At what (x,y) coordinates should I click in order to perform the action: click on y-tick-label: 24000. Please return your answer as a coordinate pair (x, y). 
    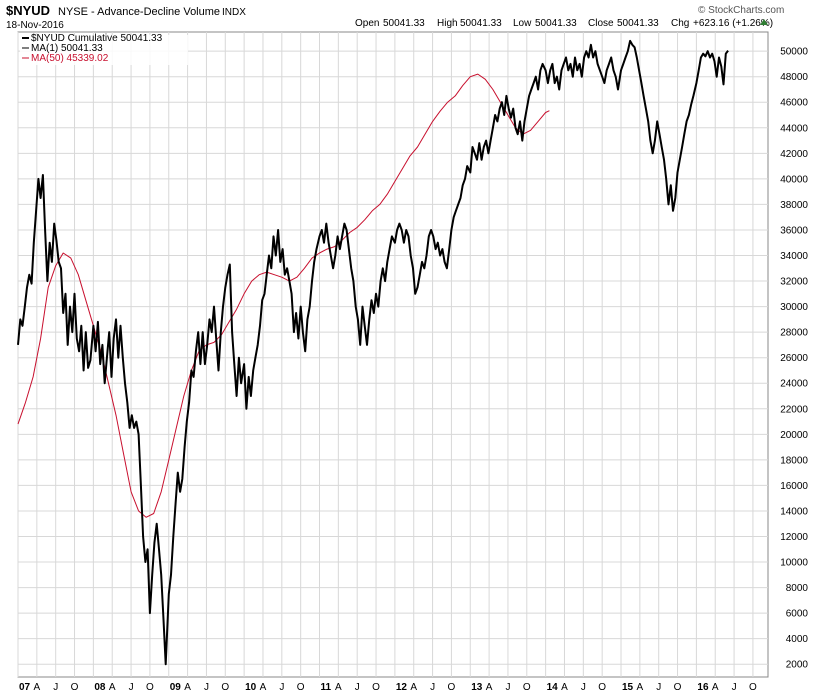
    Looking at the image, I should click on (794, 384).